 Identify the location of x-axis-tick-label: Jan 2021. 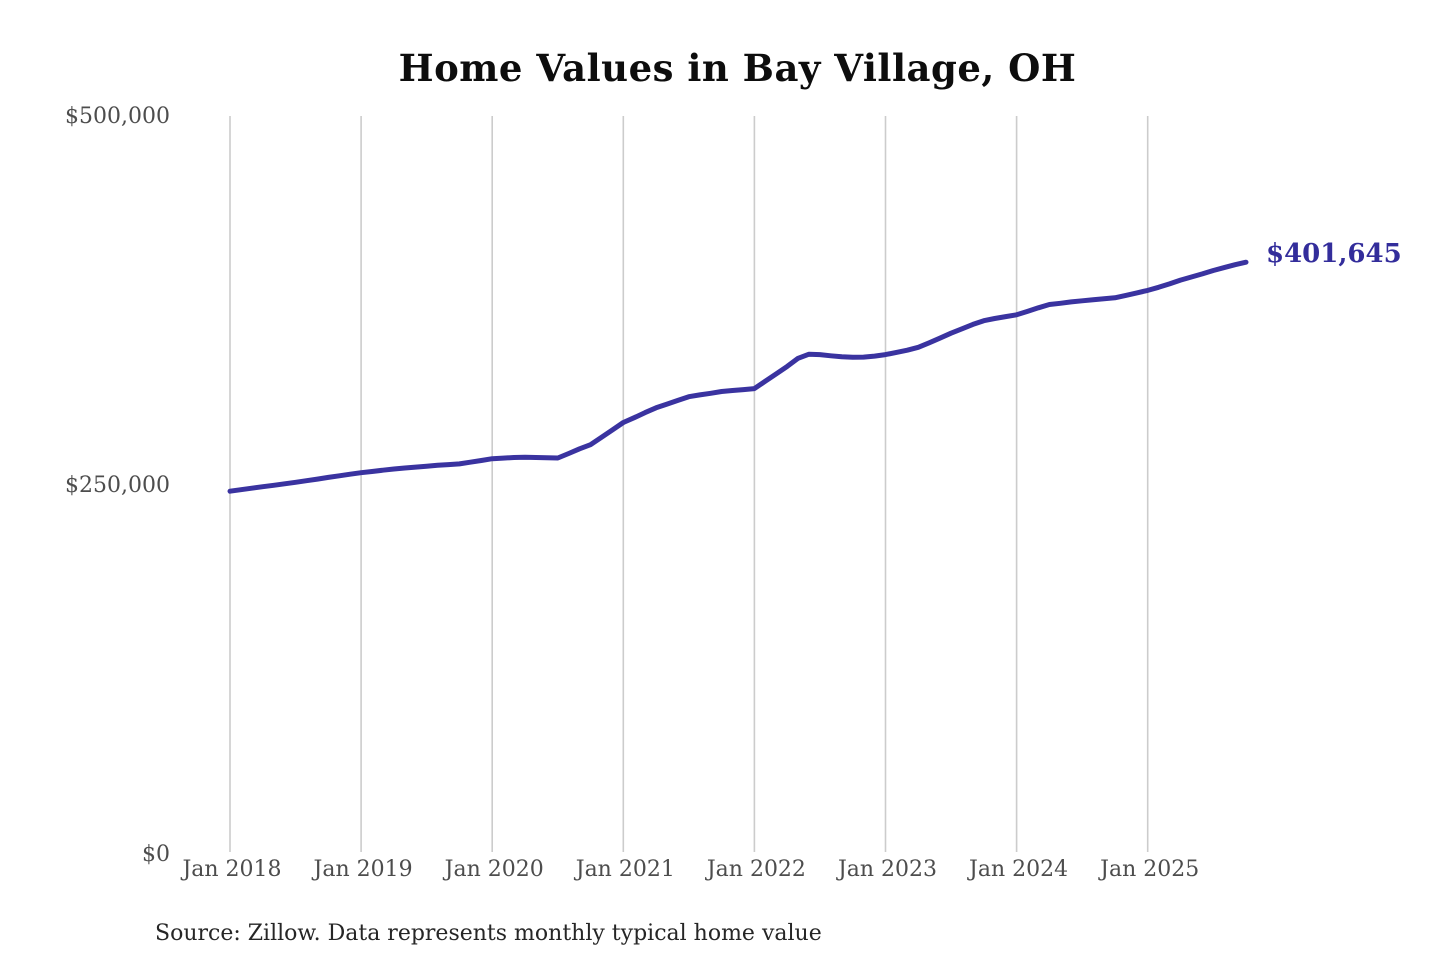
(625, 869).